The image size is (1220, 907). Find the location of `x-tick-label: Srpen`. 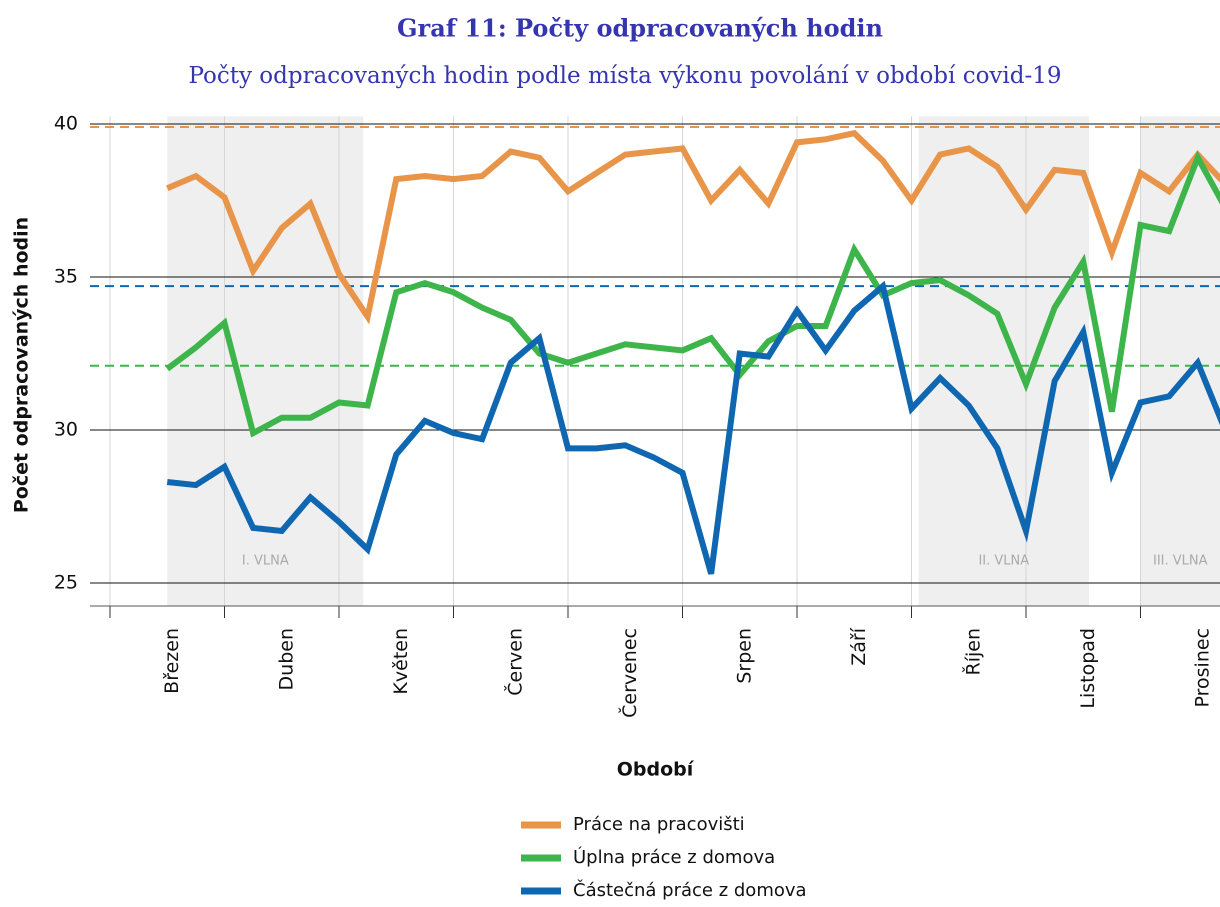

x-tick-label: Srpen is located at coordinates (744, 656).